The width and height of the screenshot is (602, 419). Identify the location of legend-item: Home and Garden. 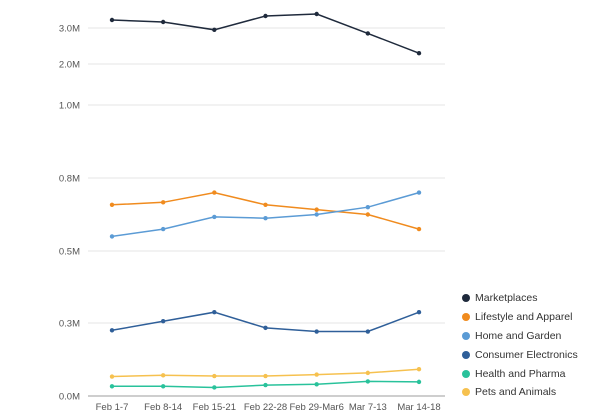
(520, 336).